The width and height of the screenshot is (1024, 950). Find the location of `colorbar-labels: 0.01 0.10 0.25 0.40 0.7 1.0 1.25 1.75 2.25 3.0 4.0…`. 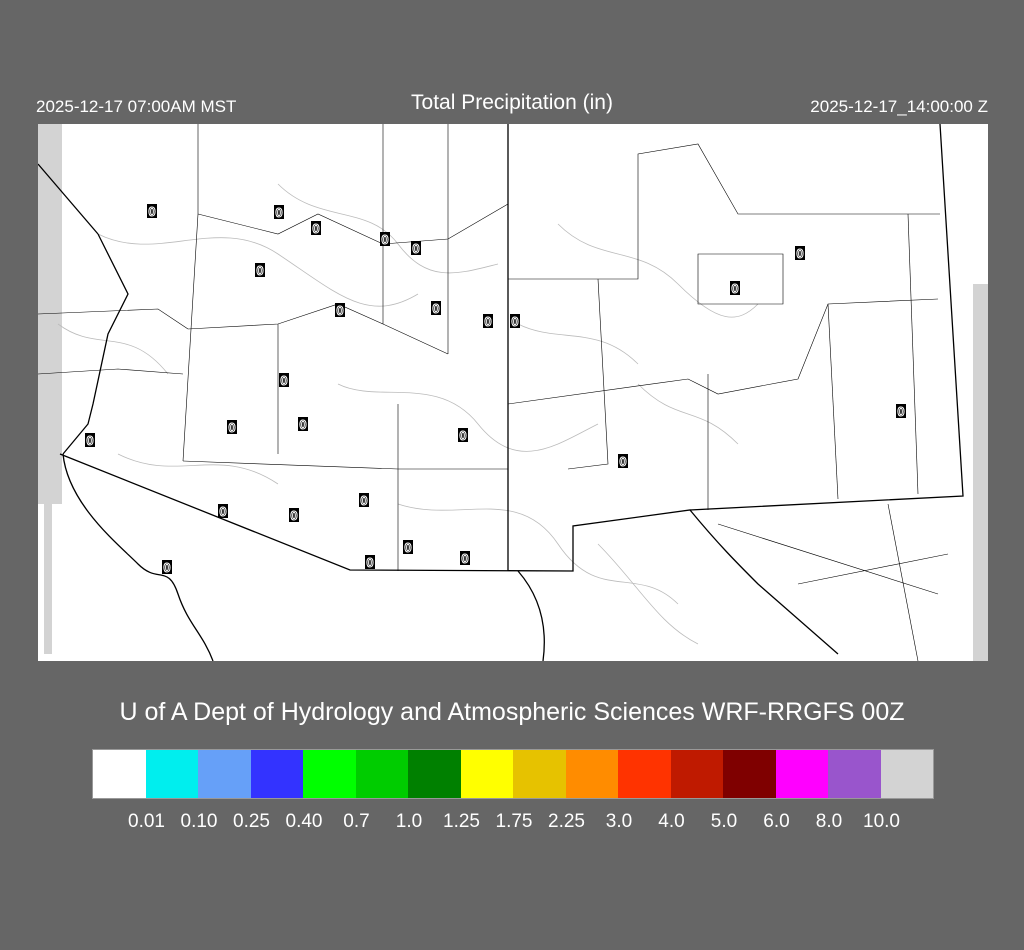

colorbar-labels: 0.01 0.10 0.25 0.40 0.7 1.0 1.25 1.75 2.25 3.0 4.0… is located at coordinates (512, 823).